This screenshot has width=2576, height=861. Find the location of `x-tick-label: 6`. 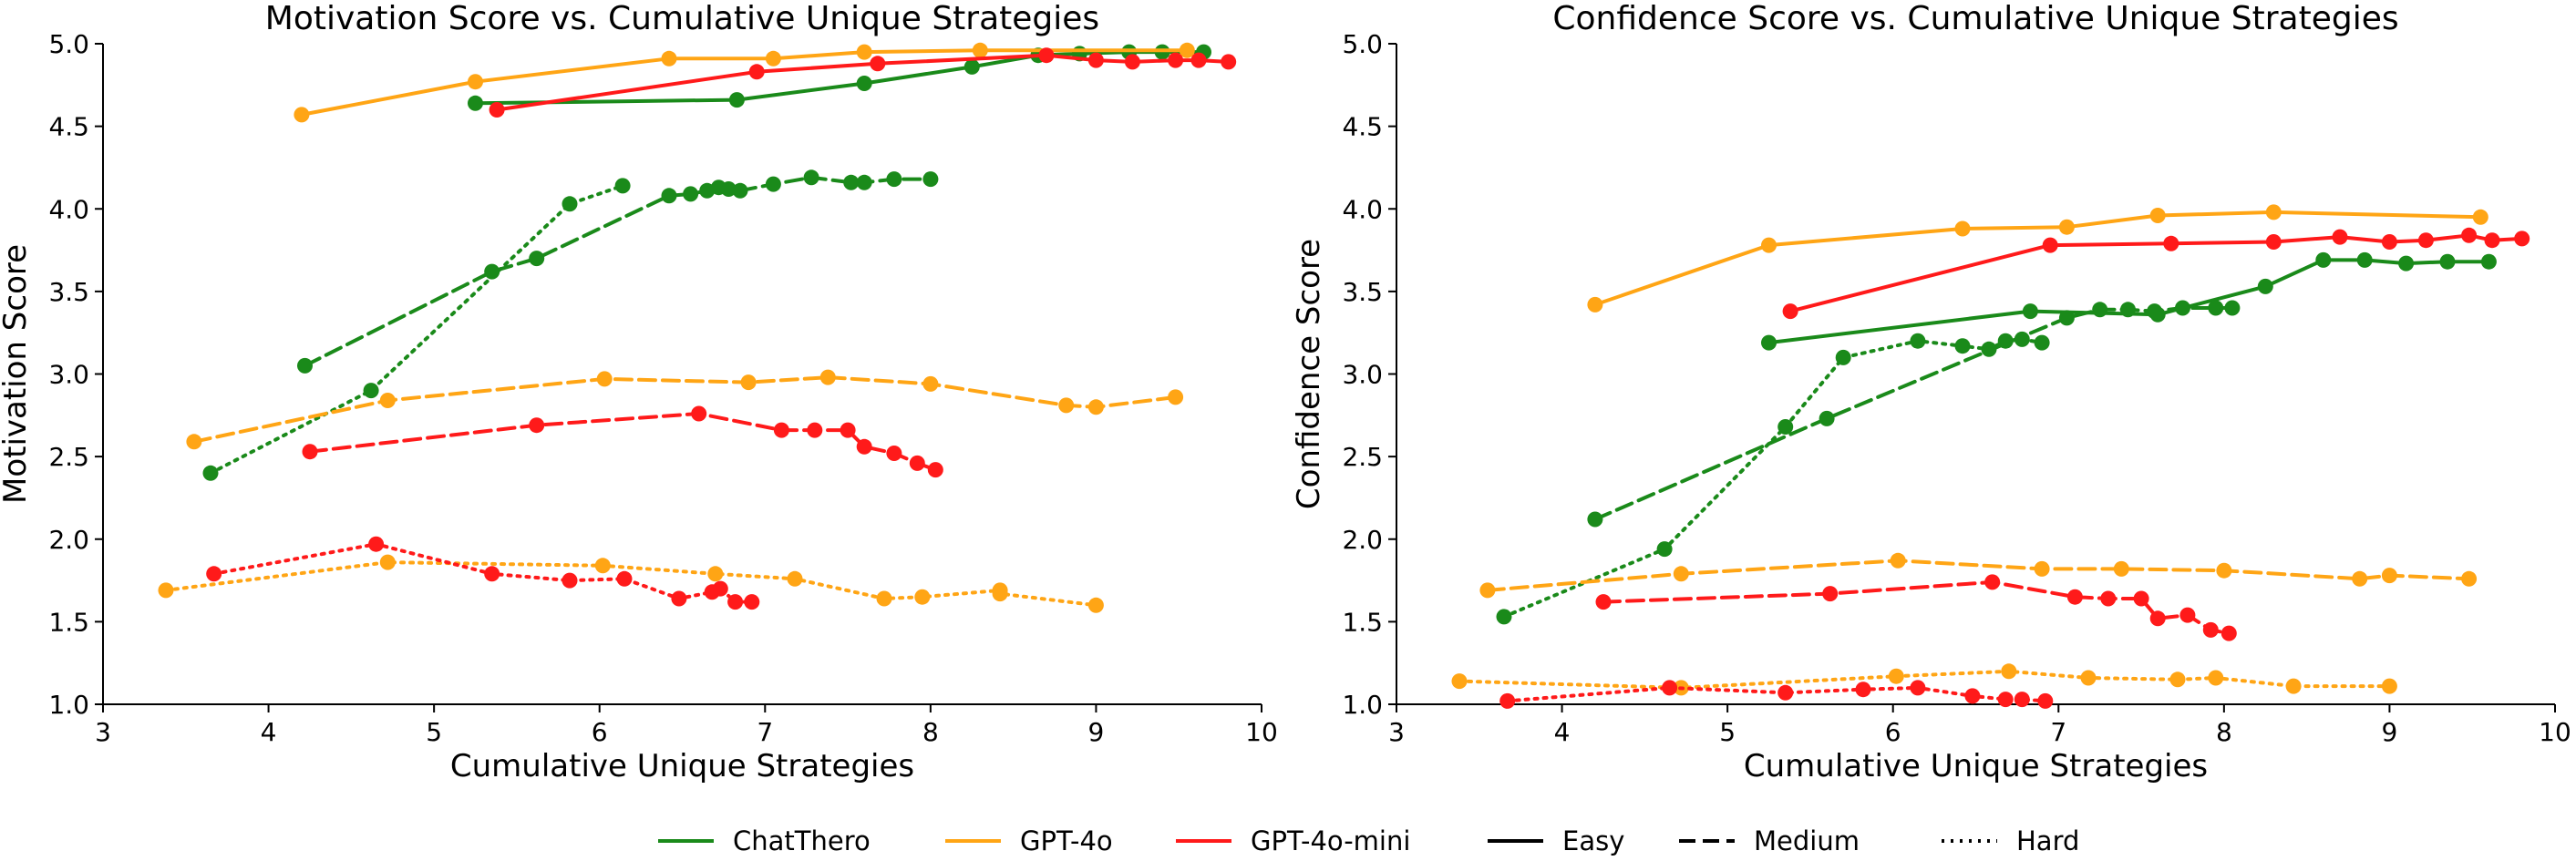

x-tick-label: 6 is located at coordinates (600, 732).